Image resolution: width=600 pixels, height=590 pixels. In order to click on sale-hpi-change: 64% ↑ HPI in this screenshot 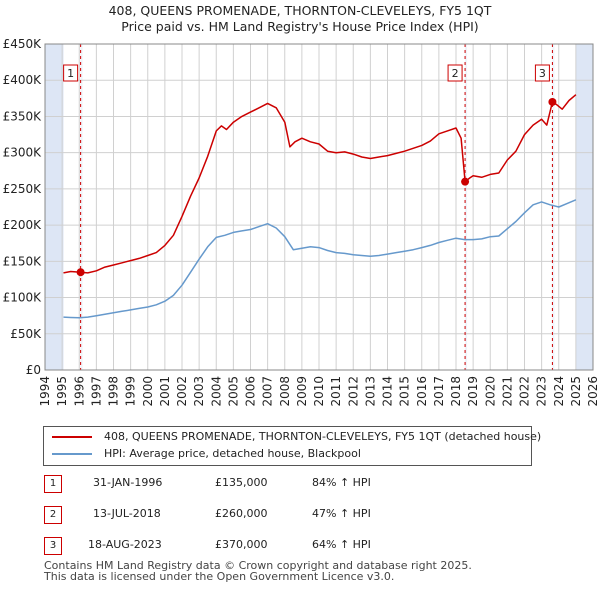, I will do `click(341, 544)`.